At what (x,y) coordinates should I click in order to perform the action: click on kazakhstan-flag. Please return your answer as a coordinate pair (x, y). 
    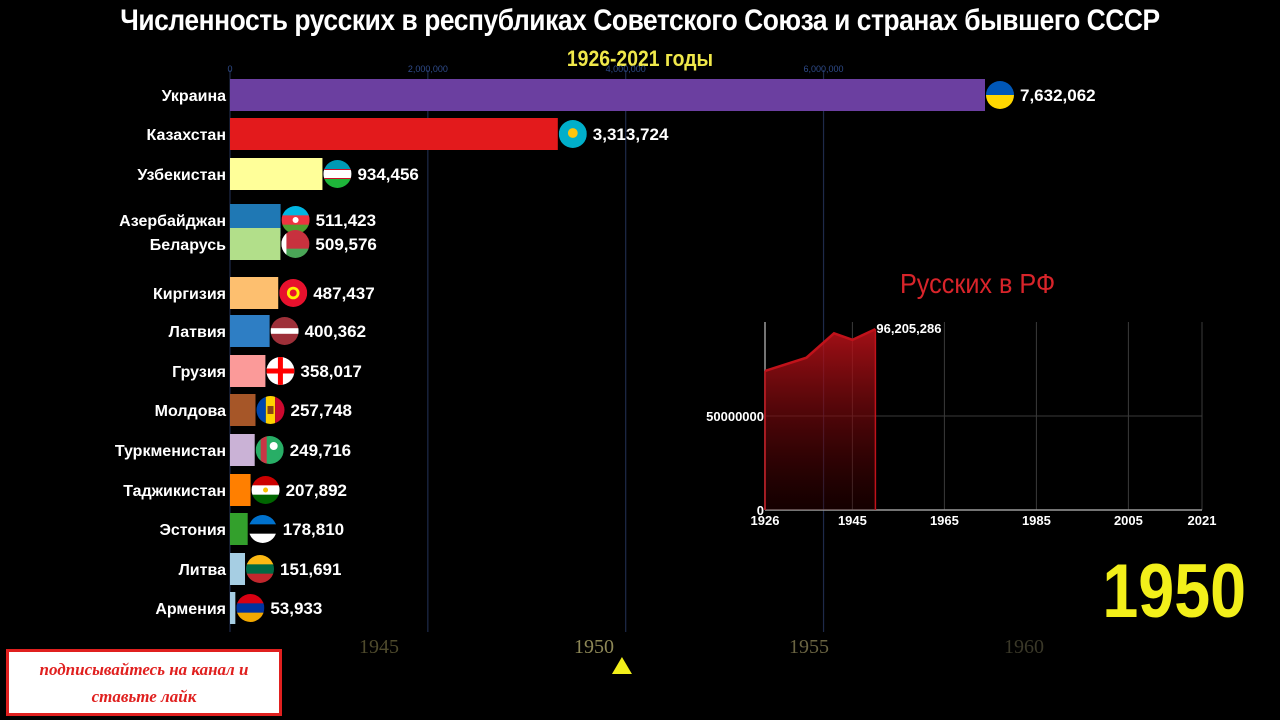
    Looking at the image, I should click on (572, 134).